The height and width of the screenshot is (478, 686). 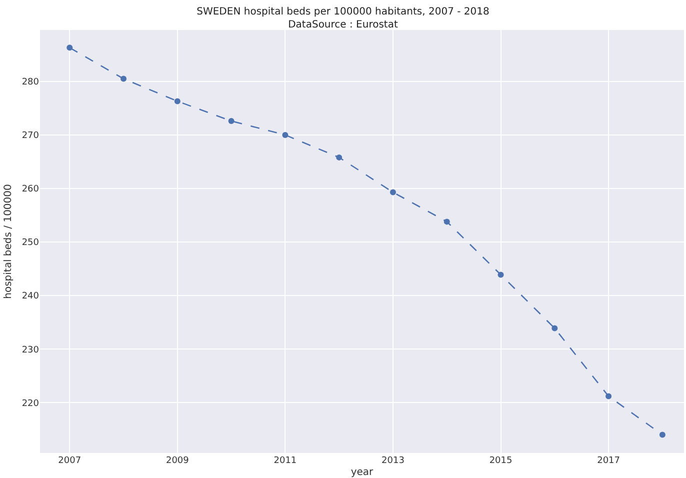 What do you see at coordinates (31, 243) in the screenshot?
I see `y-tick-label: 250` at bounding box center [31, 243].